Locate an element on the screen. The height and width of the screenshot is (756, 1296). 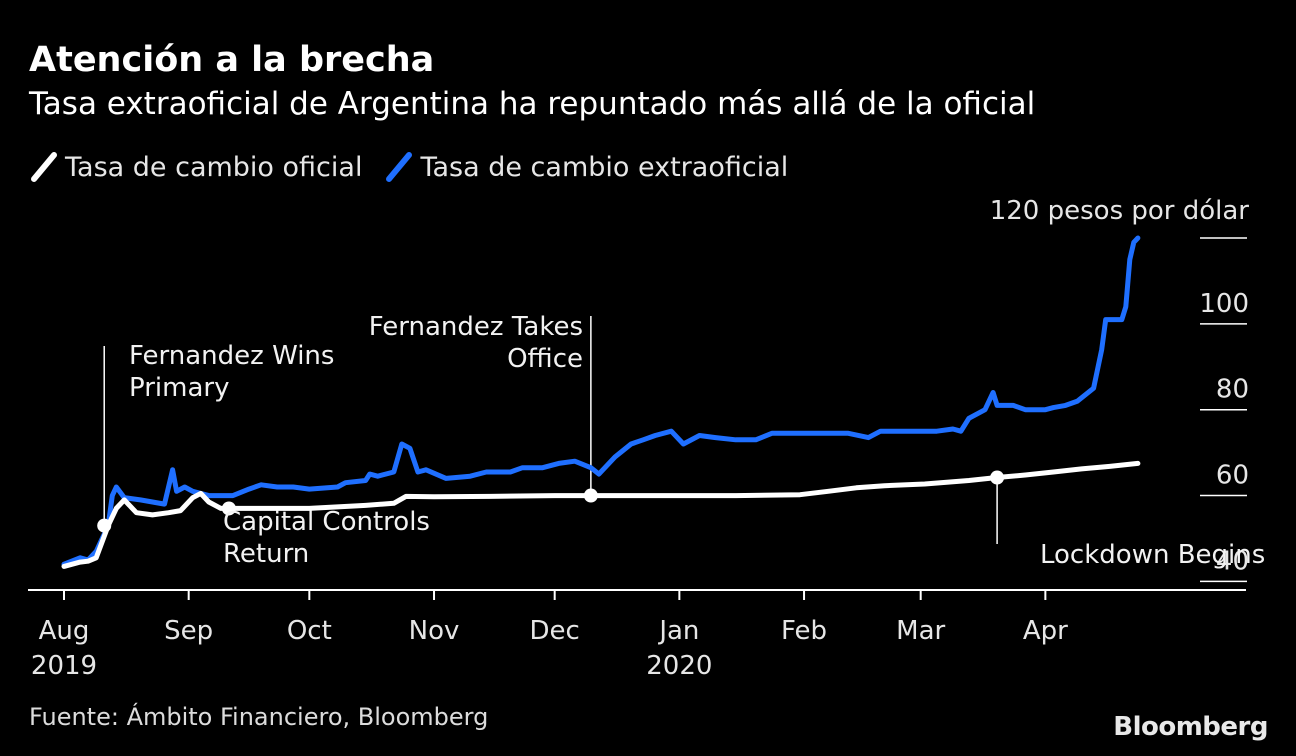
x-tick-label-jan: Jan is located at coordinates (678, 631).